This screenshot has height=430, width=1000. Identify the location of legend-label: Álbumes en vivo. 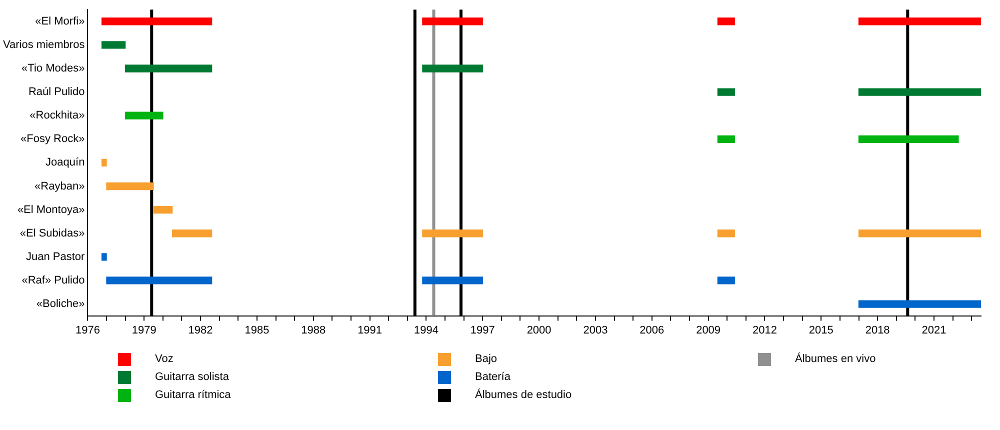
(835, 359).